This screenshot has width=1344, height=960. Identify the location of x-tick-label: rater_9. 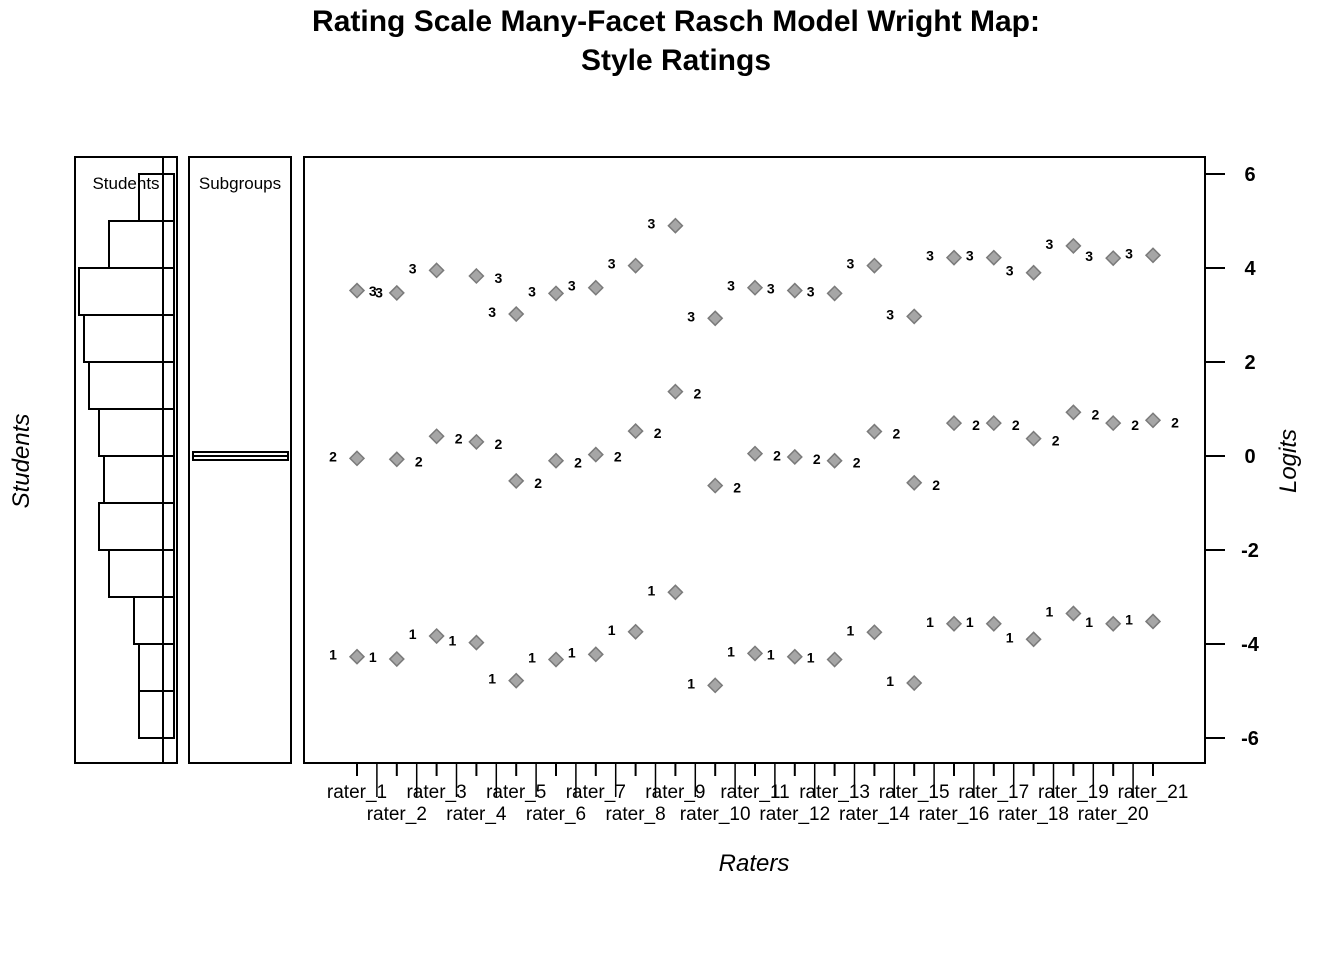
(675, 792).